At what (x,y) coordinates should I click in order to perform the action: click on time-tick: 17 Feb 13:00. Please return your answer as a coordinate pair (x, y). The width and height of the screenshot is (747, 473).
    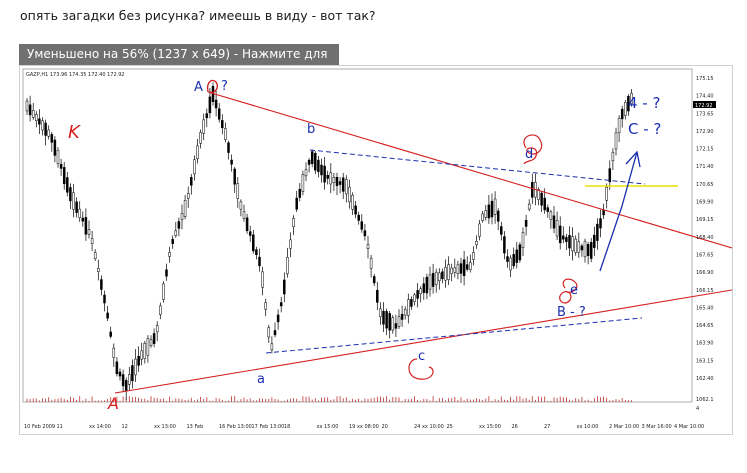
    Looking at the image, I should click on (268, 427).